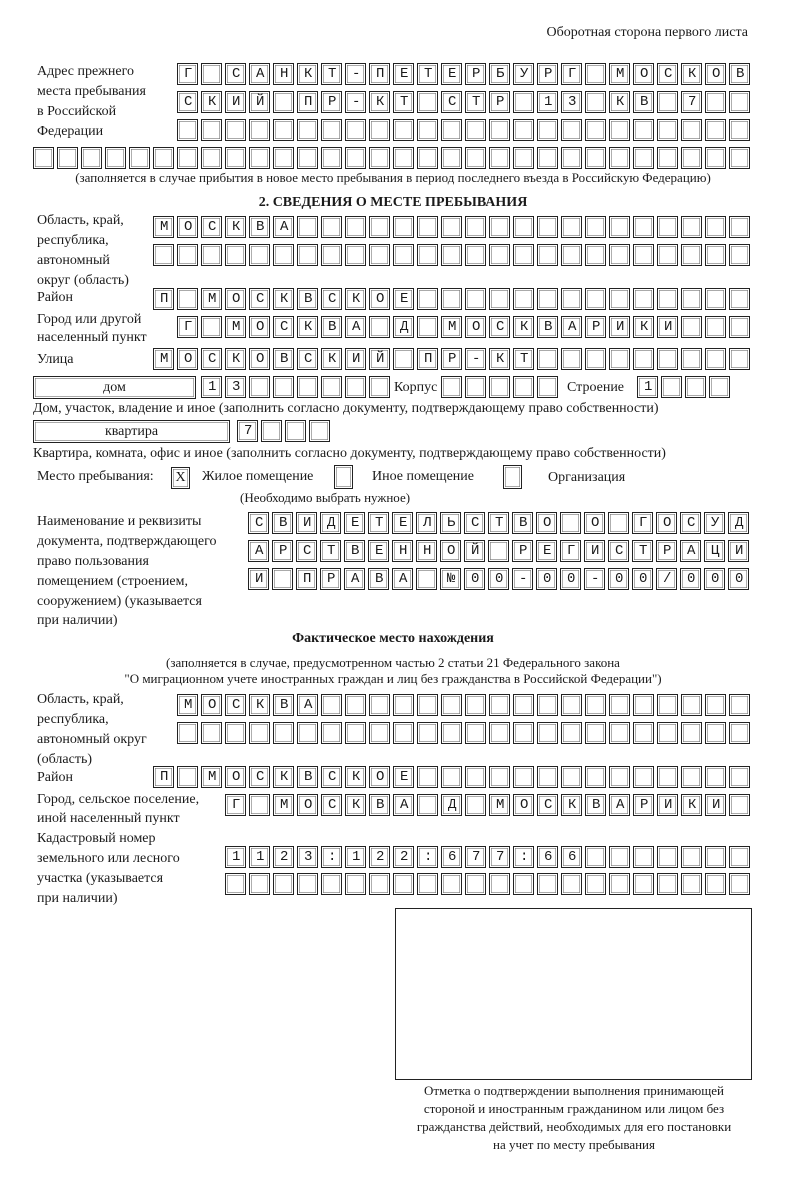 The height and width of the screenshot is (1180, 800). Describe the element at coordinates (131, 431) in the screenshot. I see `apartment-type-field: квартира` at that location.